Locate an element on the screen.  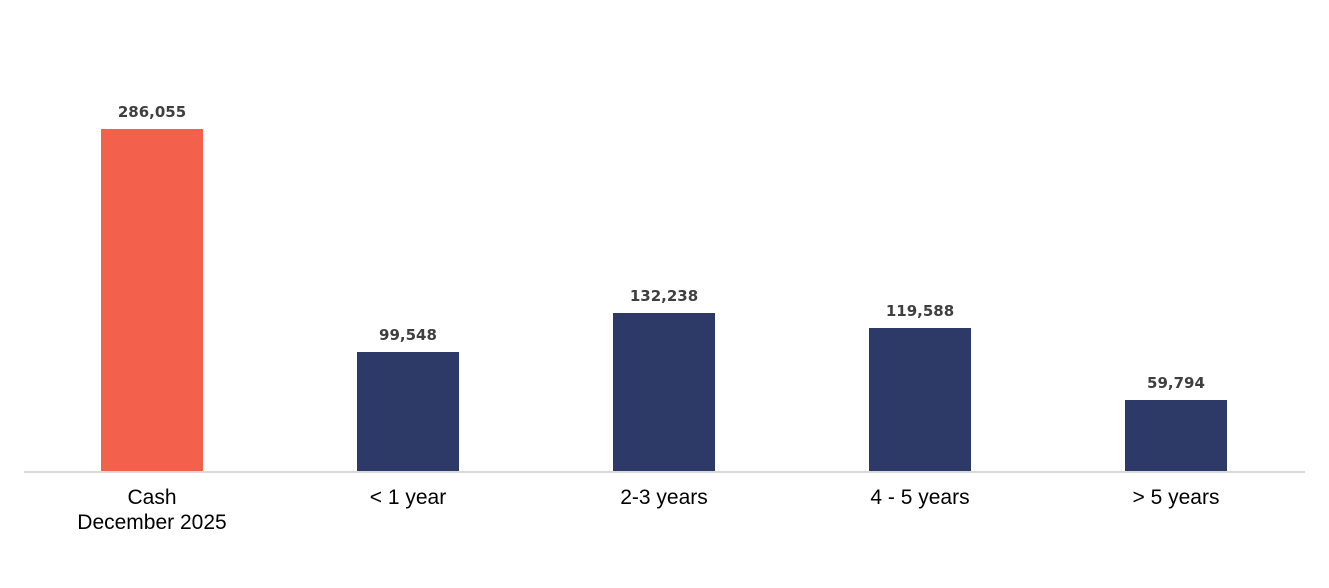
x-axis-line is located at coordinates (664, 472).